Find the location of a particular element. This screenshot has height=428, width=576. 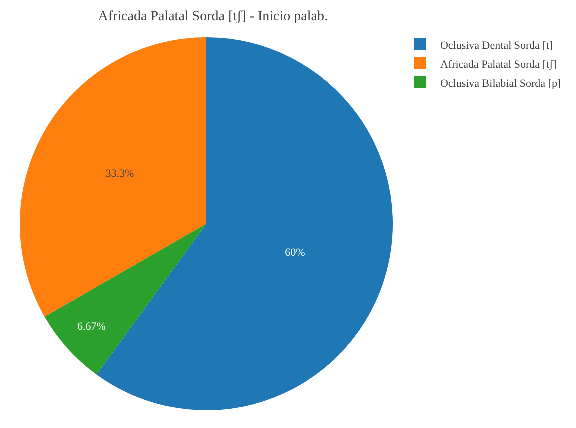

data-label: 60% is located at coordinates (295, 252).